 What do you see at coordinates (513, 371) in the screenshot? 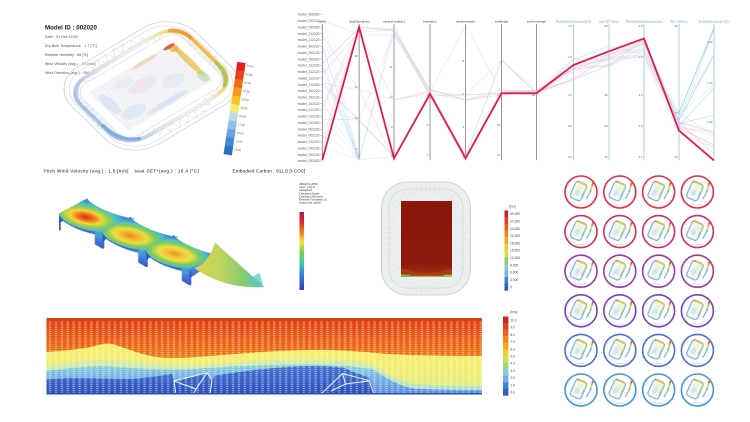
I see `svg-text: 3.0` at bounding box center [513, 371].